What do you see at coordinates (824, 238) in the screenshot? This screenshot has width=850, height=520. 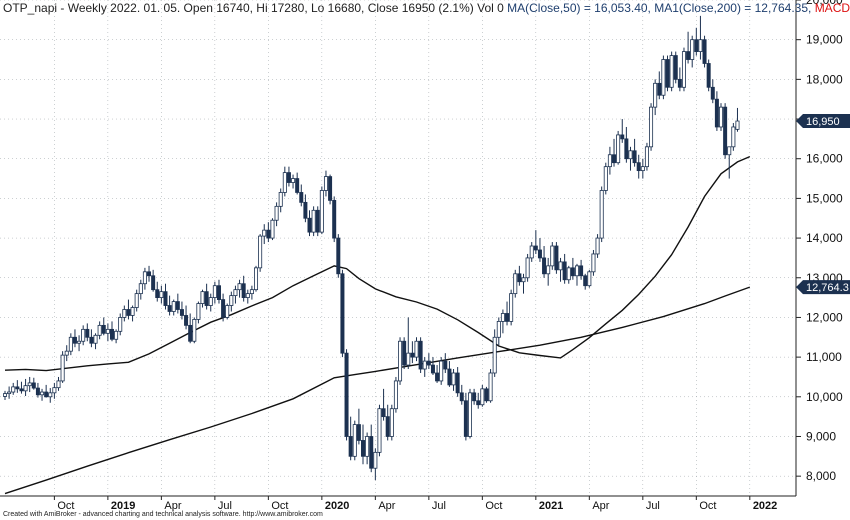 I see `y-tick-label: 14,000` at bounding box center [824, 238].